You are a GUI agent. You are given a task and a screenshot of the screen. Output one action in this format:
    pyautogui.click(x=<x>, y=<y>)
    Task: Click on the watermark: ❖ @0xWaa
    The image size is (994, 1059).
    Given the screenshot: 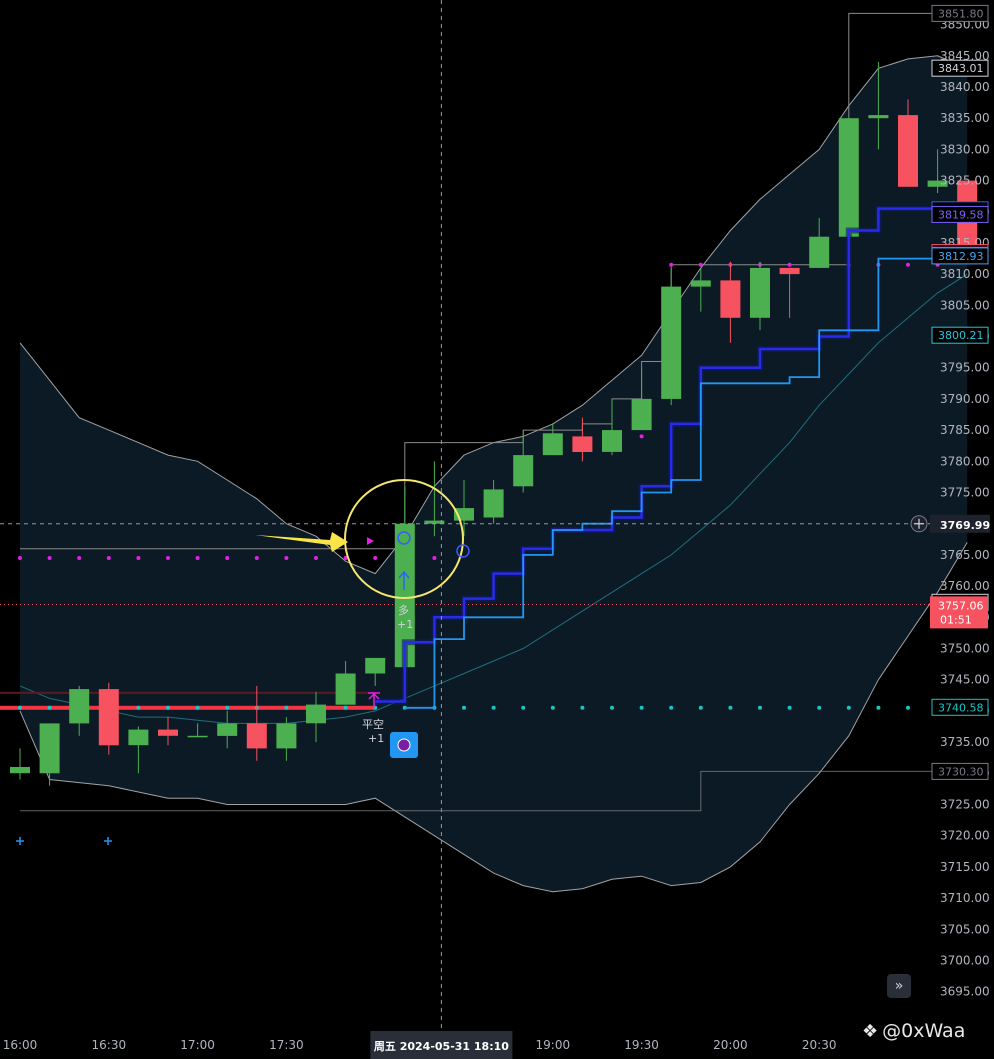 What is the action you would take?
    pyautogui.click(x=913, y=1031)
    